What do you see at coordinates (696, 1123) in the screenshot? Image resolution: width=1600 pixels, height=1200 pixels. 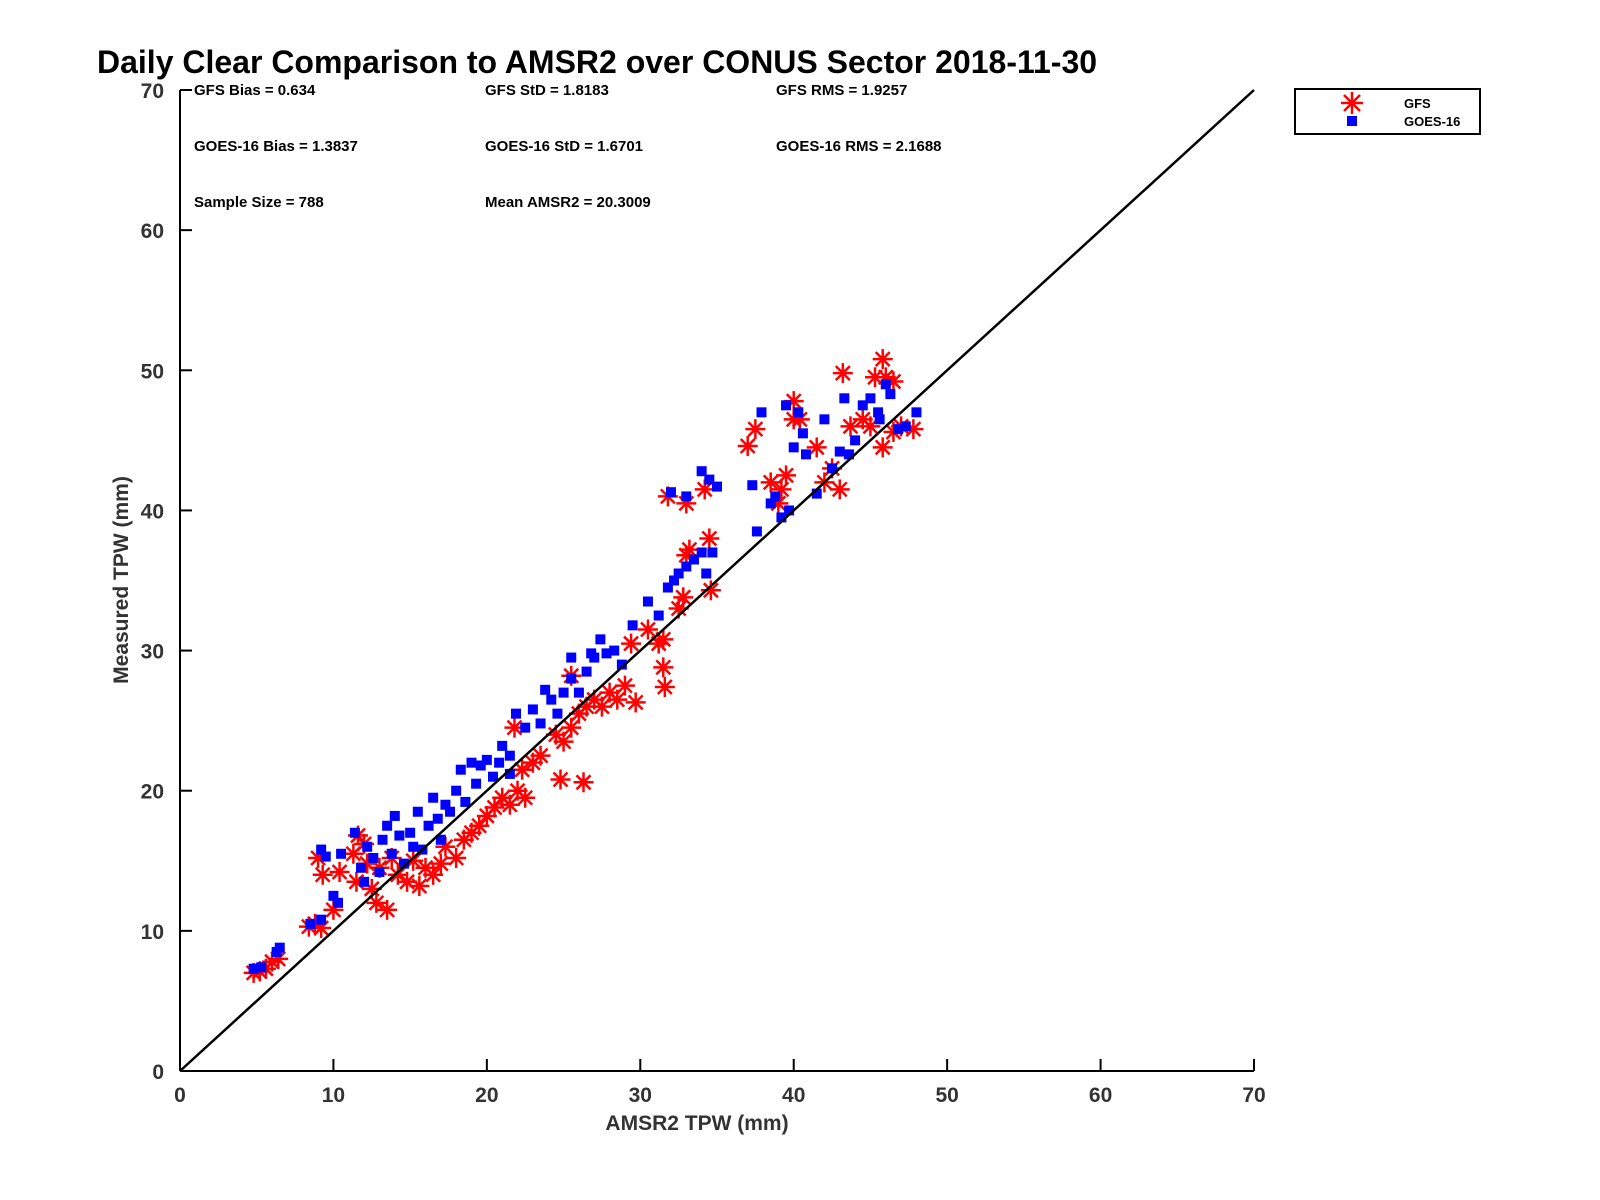 I see `x-axis-label: AMSR2 TPW (mm)` at bounding box center [696, 1123].